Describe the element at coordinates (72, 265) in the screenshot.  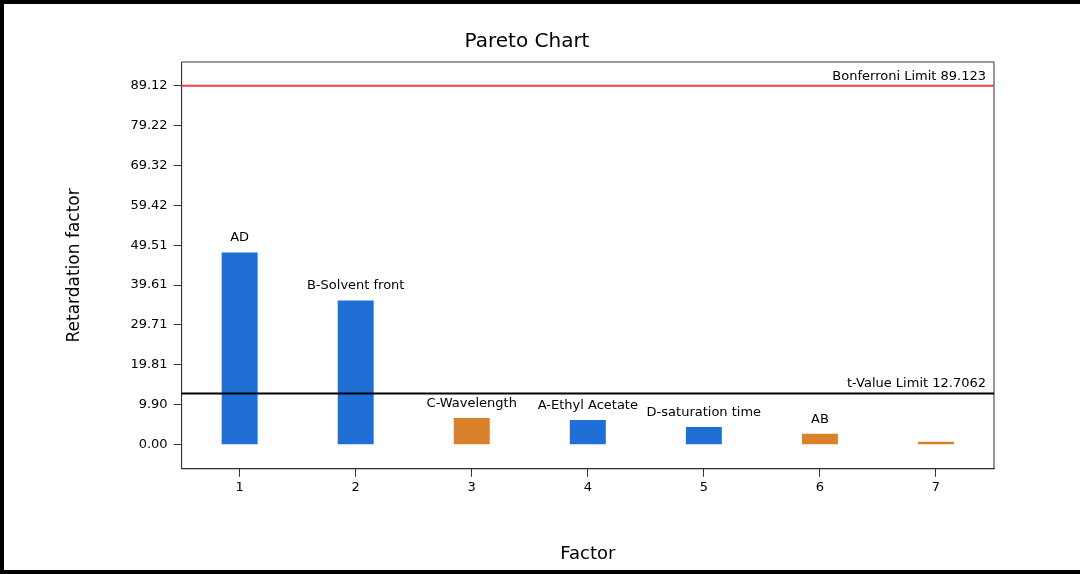
I see `y-axis-title: Retardation factor` at that location.